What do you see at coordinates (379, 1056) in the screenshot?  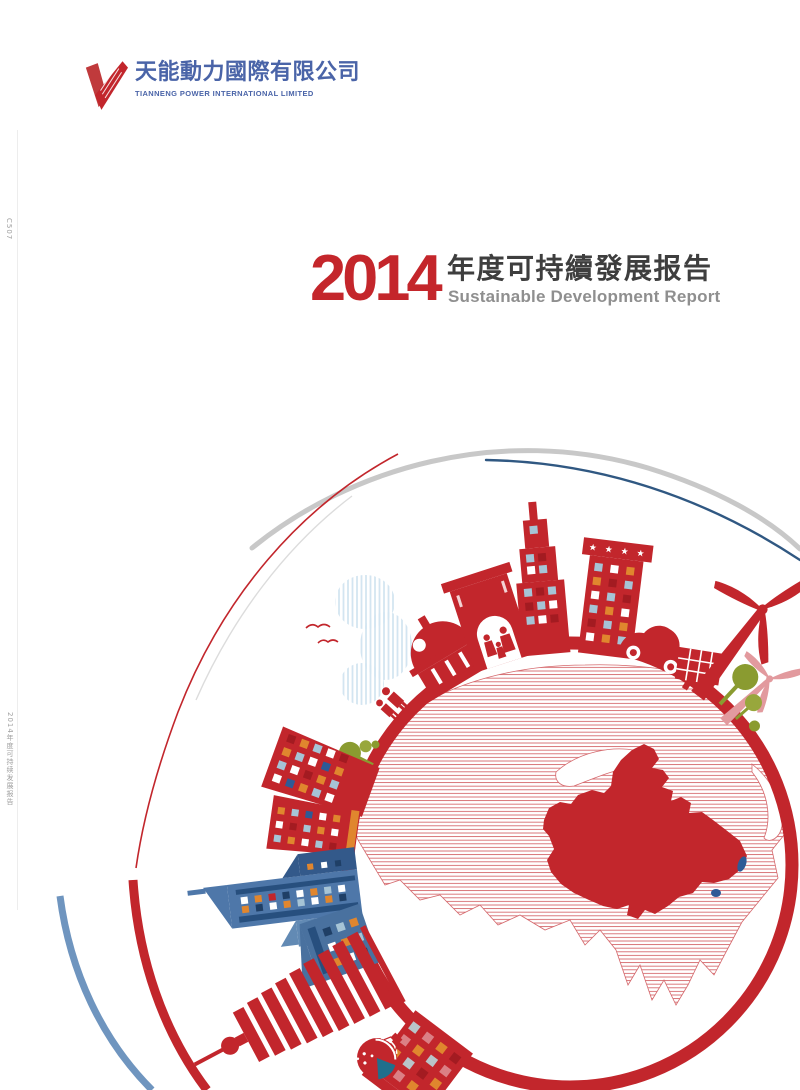 I see `hot-air-balloon-icon` at bounding box center [379, 1056].